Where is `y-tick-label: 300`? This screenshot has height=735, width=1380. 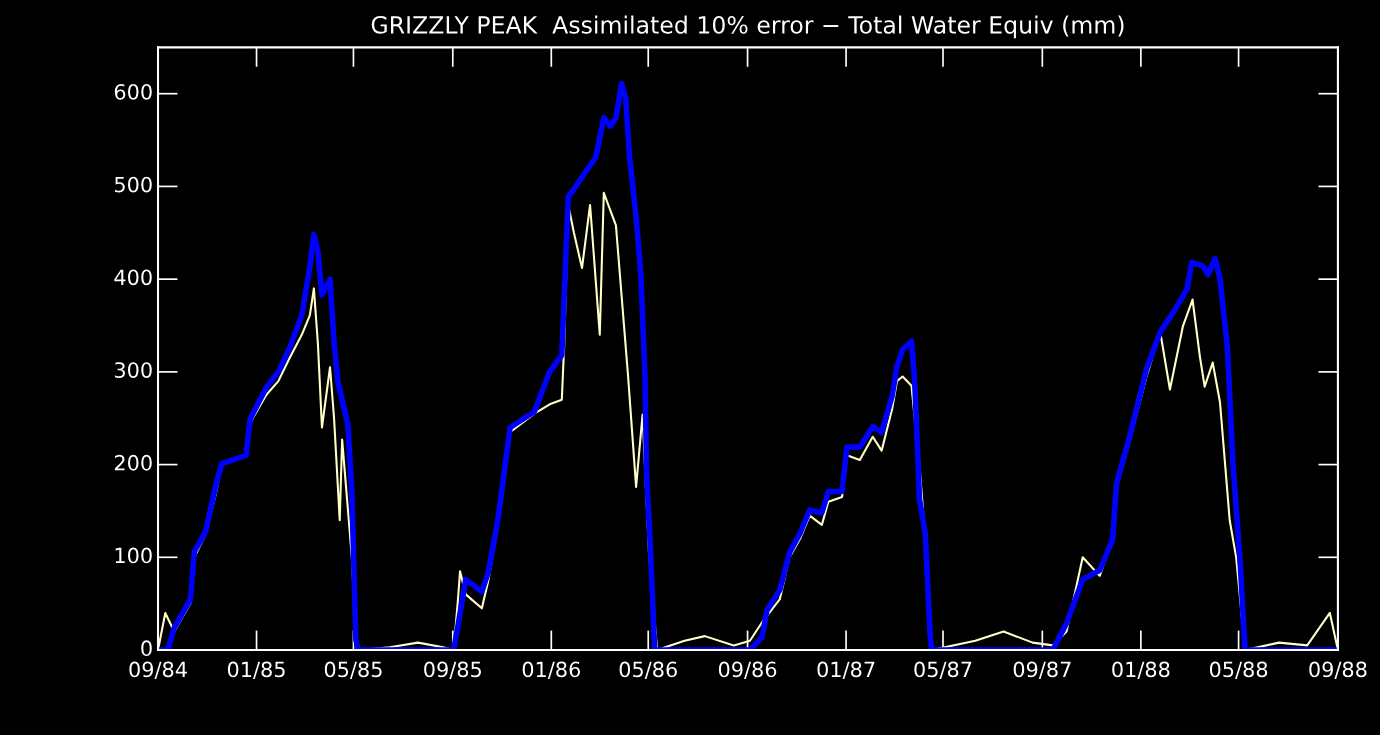 y-tick-label: 300 is located at coordinates (133, 370).